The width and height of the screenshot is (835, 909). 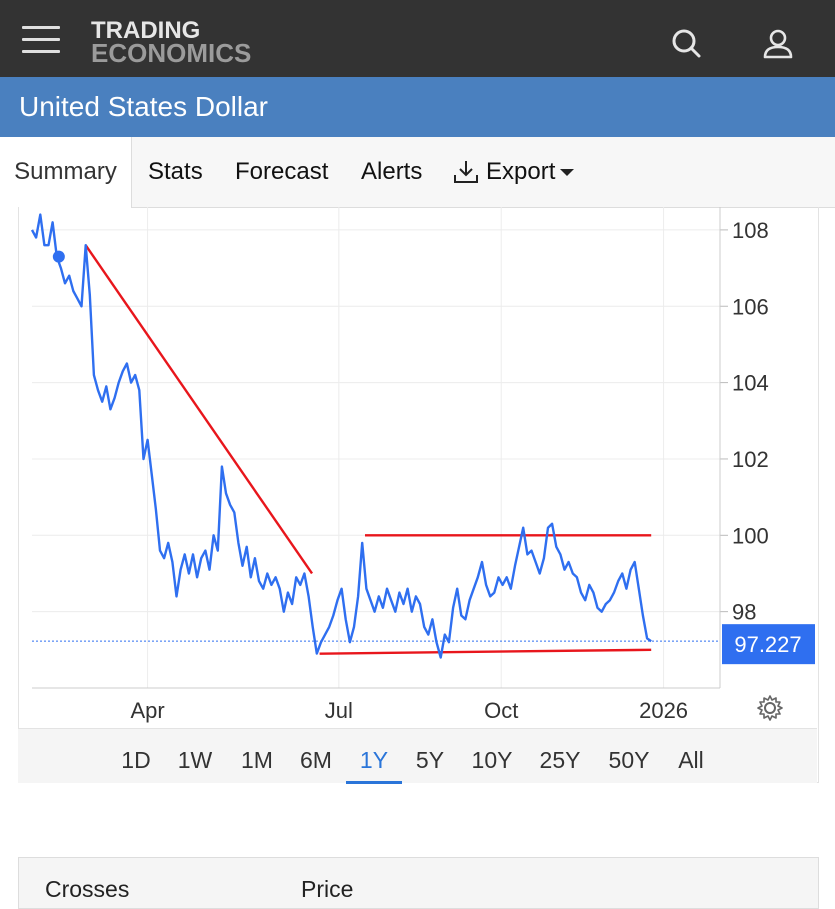 What do you see at coordinates (327, 889) in the screenshot?
I see `column-header-price: Price` at bounding box center [327, 889].